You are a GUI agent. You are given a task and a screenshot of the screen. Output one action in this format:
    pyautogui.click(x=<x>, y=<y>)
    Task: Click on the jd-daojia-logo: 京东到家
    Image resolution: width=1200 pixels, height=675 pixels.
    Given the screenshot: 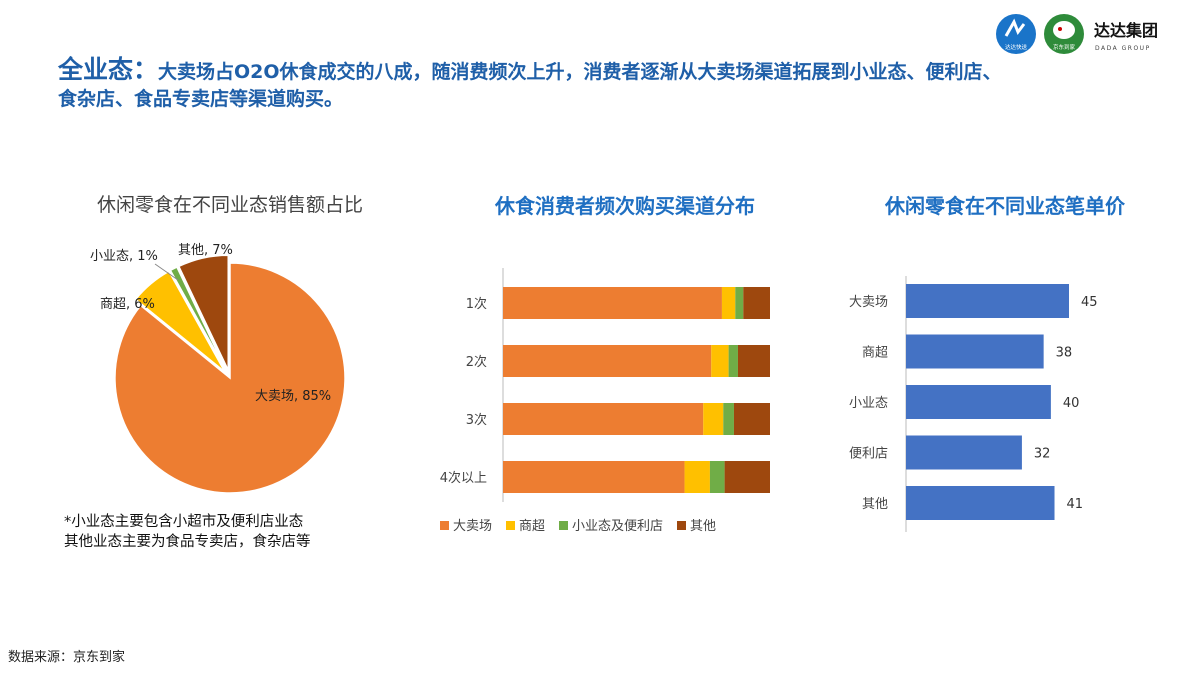 What is the action you would take?
    pyautogui.click(x=1064, y=34)
    